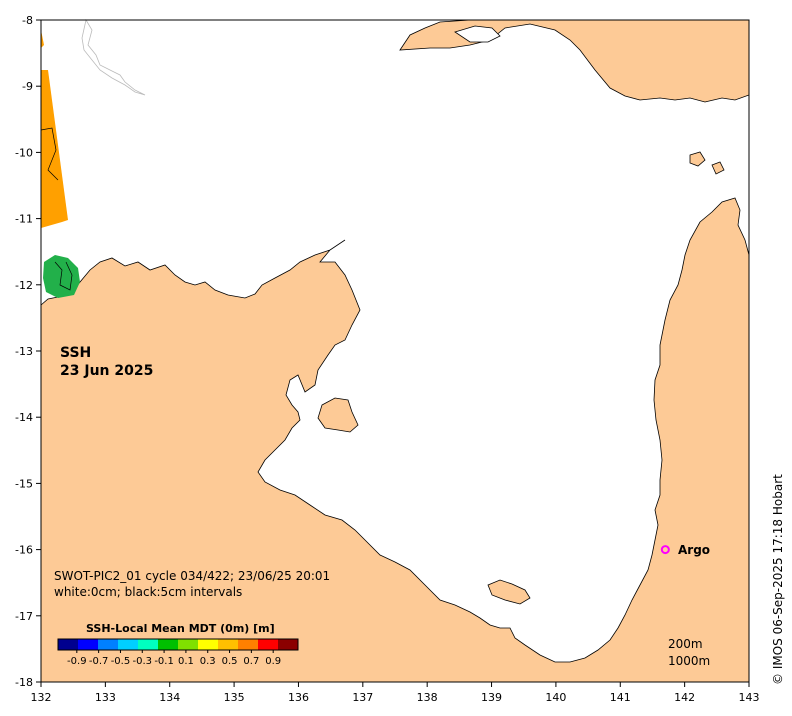 The height and width of the screenshot is (716, 792). I want to click on y-tick-label: -13, so click(24, 351).